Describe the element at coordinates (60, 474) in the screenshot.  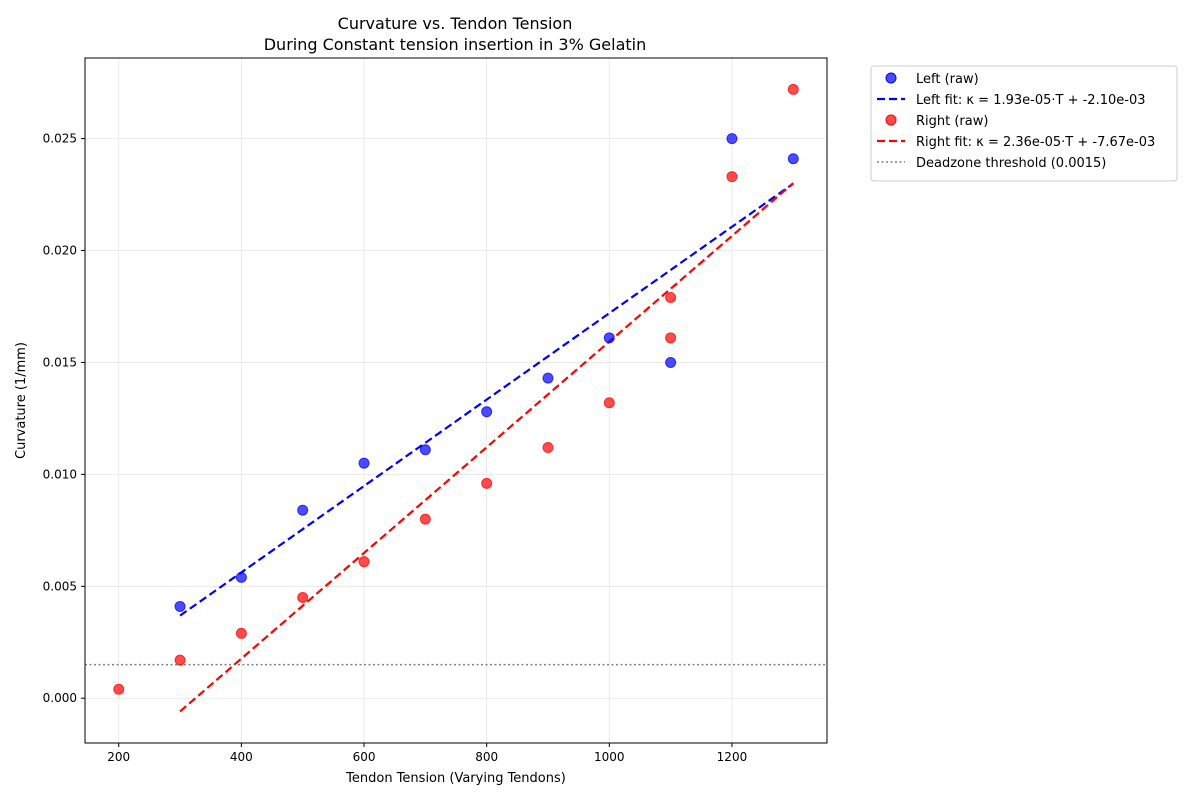
I see `y-tick-label: 0.010` at that location.